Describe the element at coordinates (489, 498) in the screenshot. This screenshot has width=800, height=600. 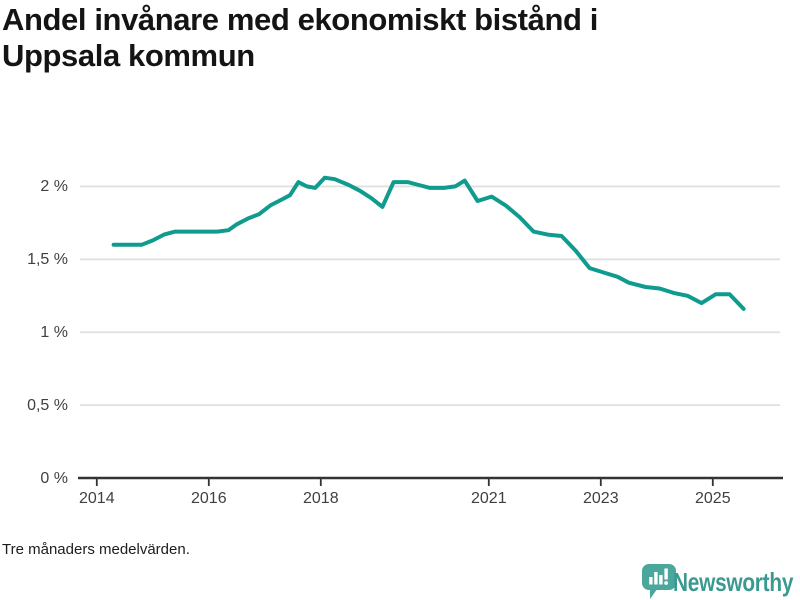
I see `x-axis-label: 2021` at that location.